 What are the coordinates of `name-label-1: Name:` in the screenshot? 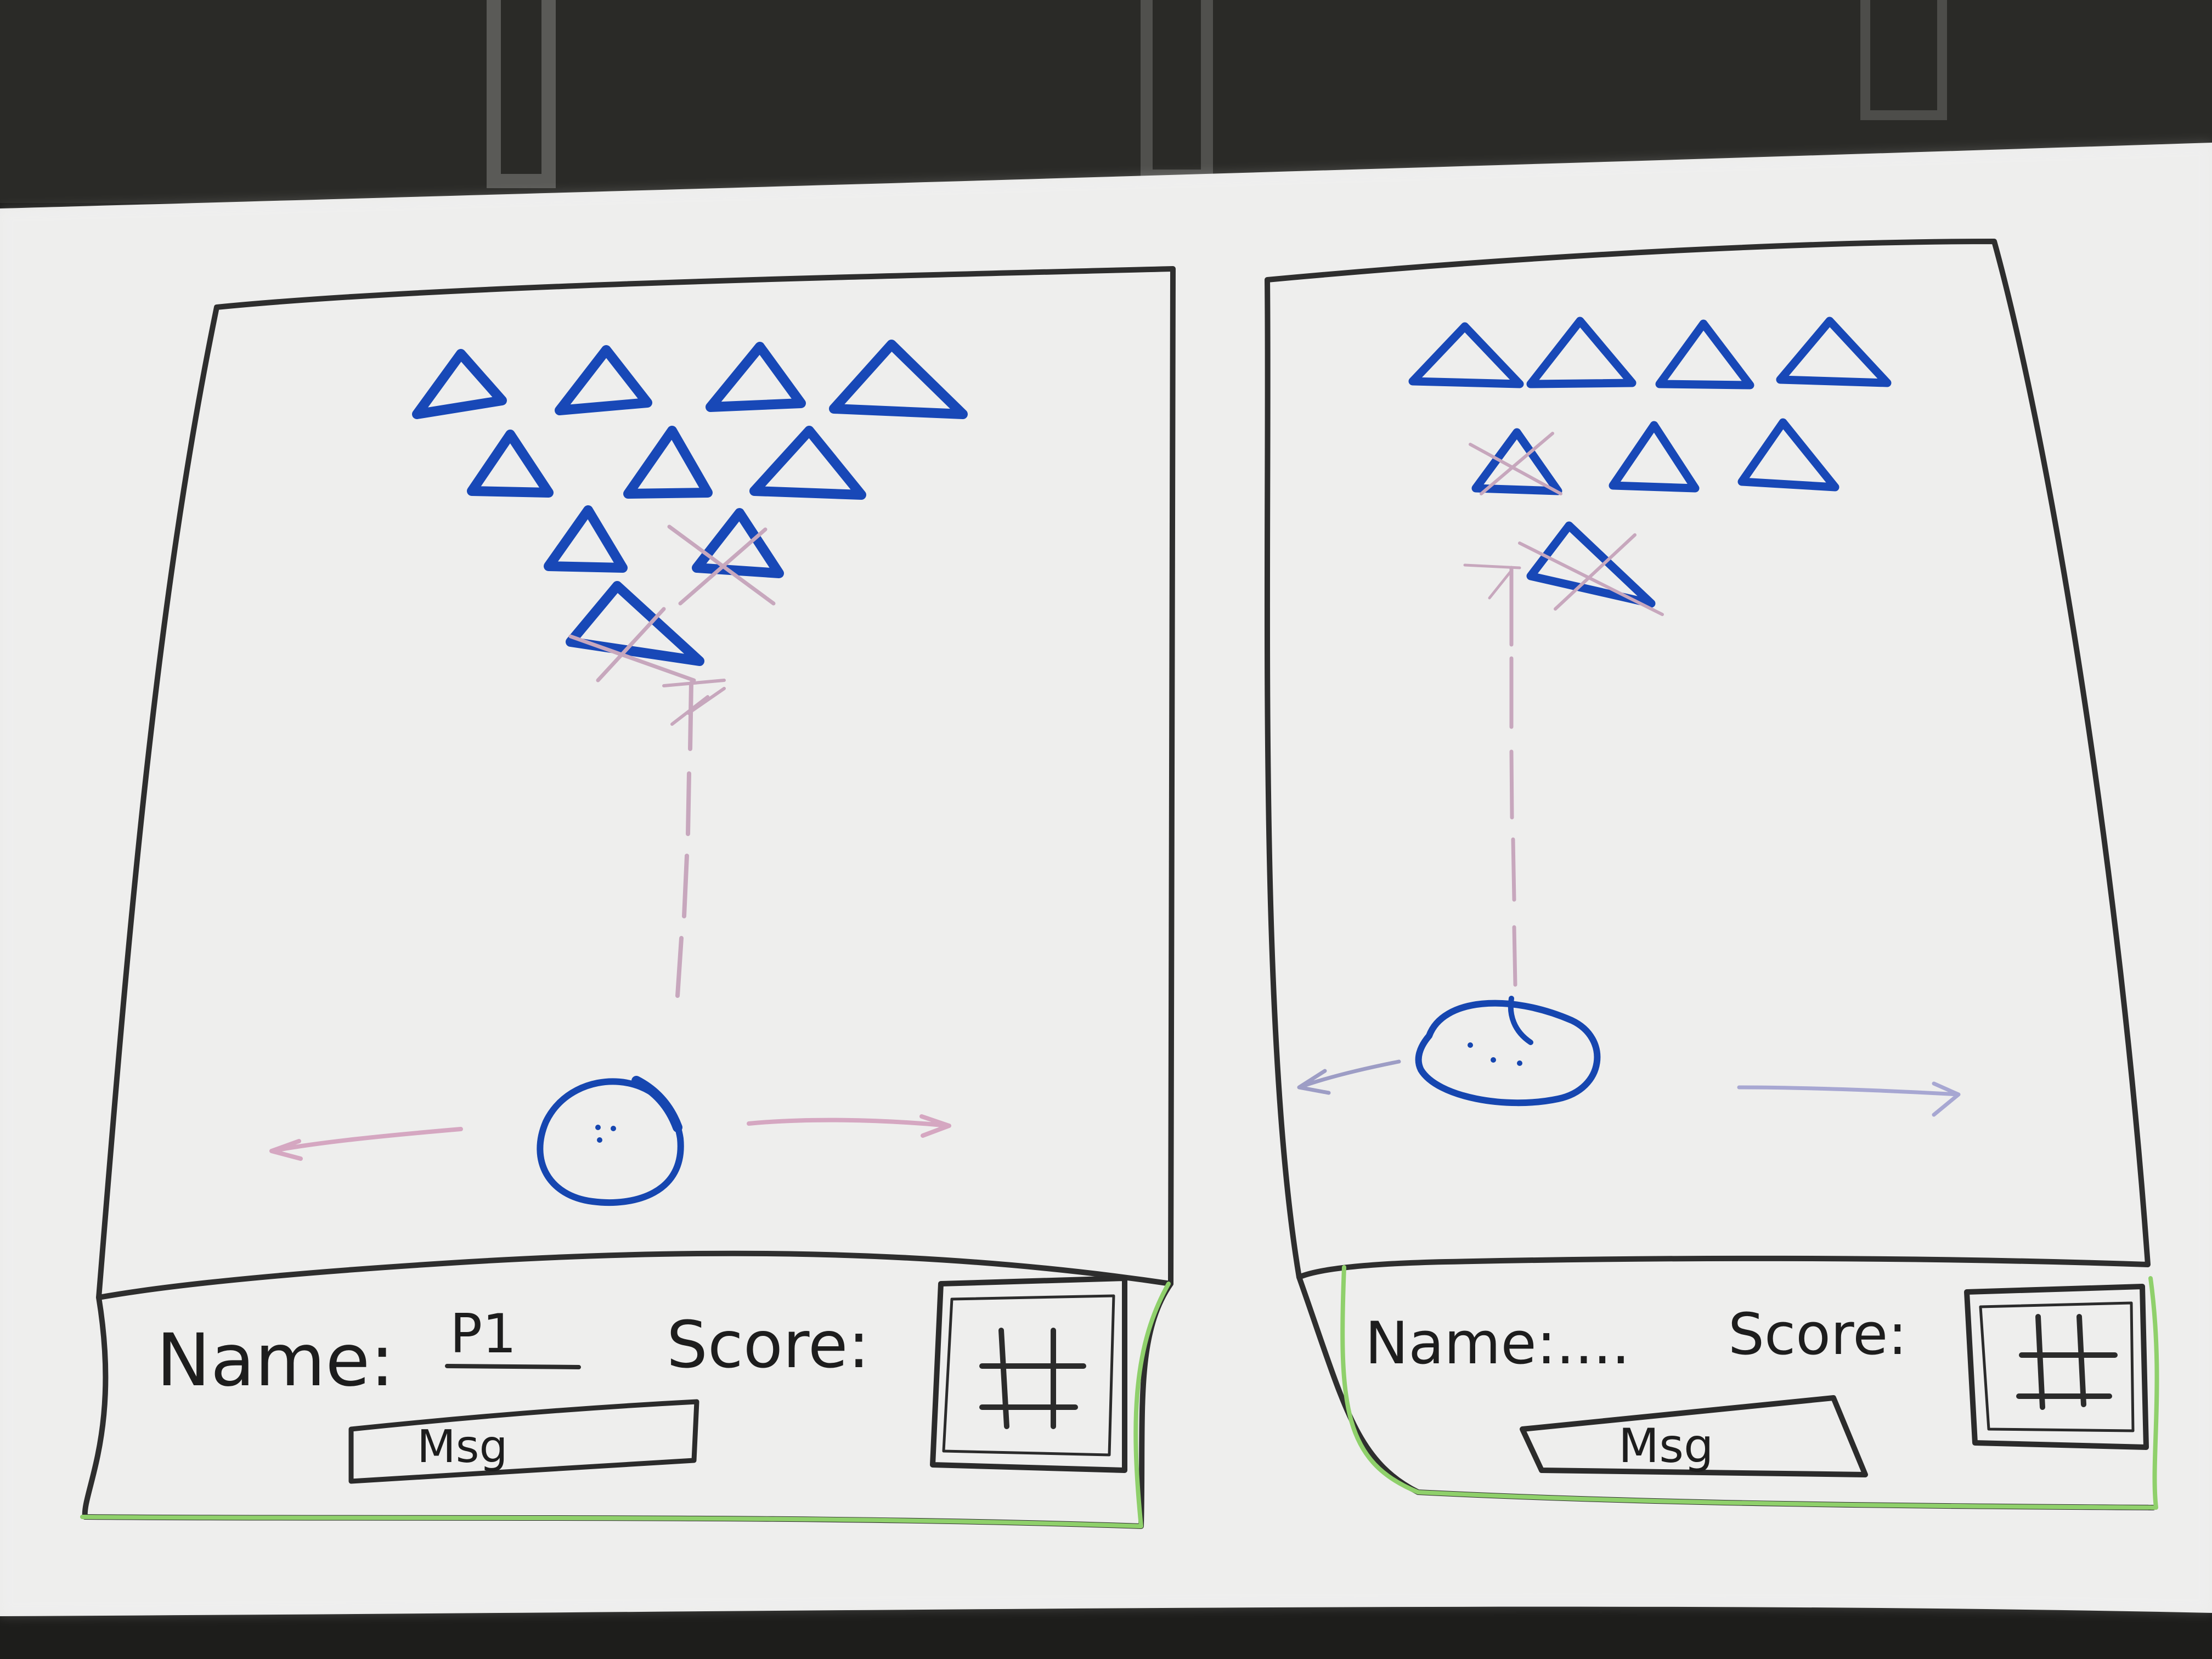 It's located at (275, 1360).